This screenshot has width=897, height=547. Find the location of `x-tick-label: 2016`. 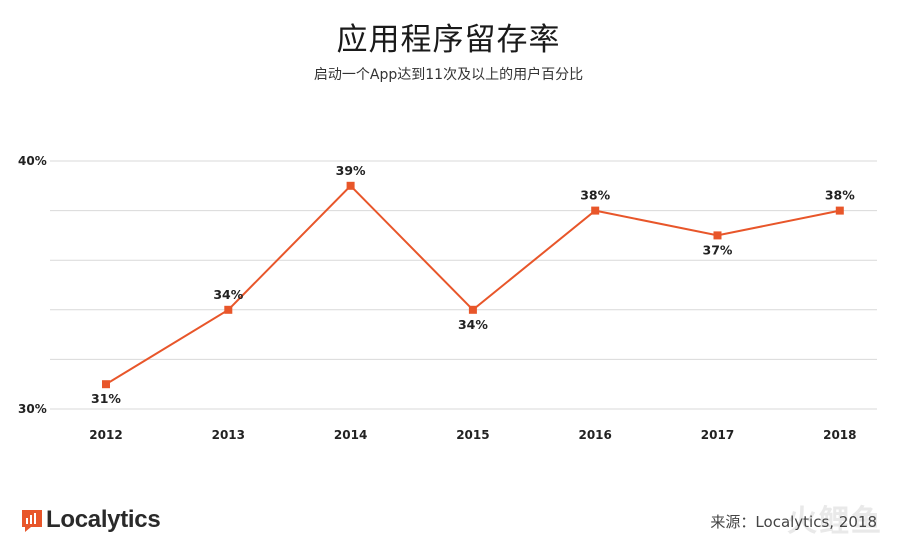

x-tick-label: 2016 is located at coordinates (594, 435).